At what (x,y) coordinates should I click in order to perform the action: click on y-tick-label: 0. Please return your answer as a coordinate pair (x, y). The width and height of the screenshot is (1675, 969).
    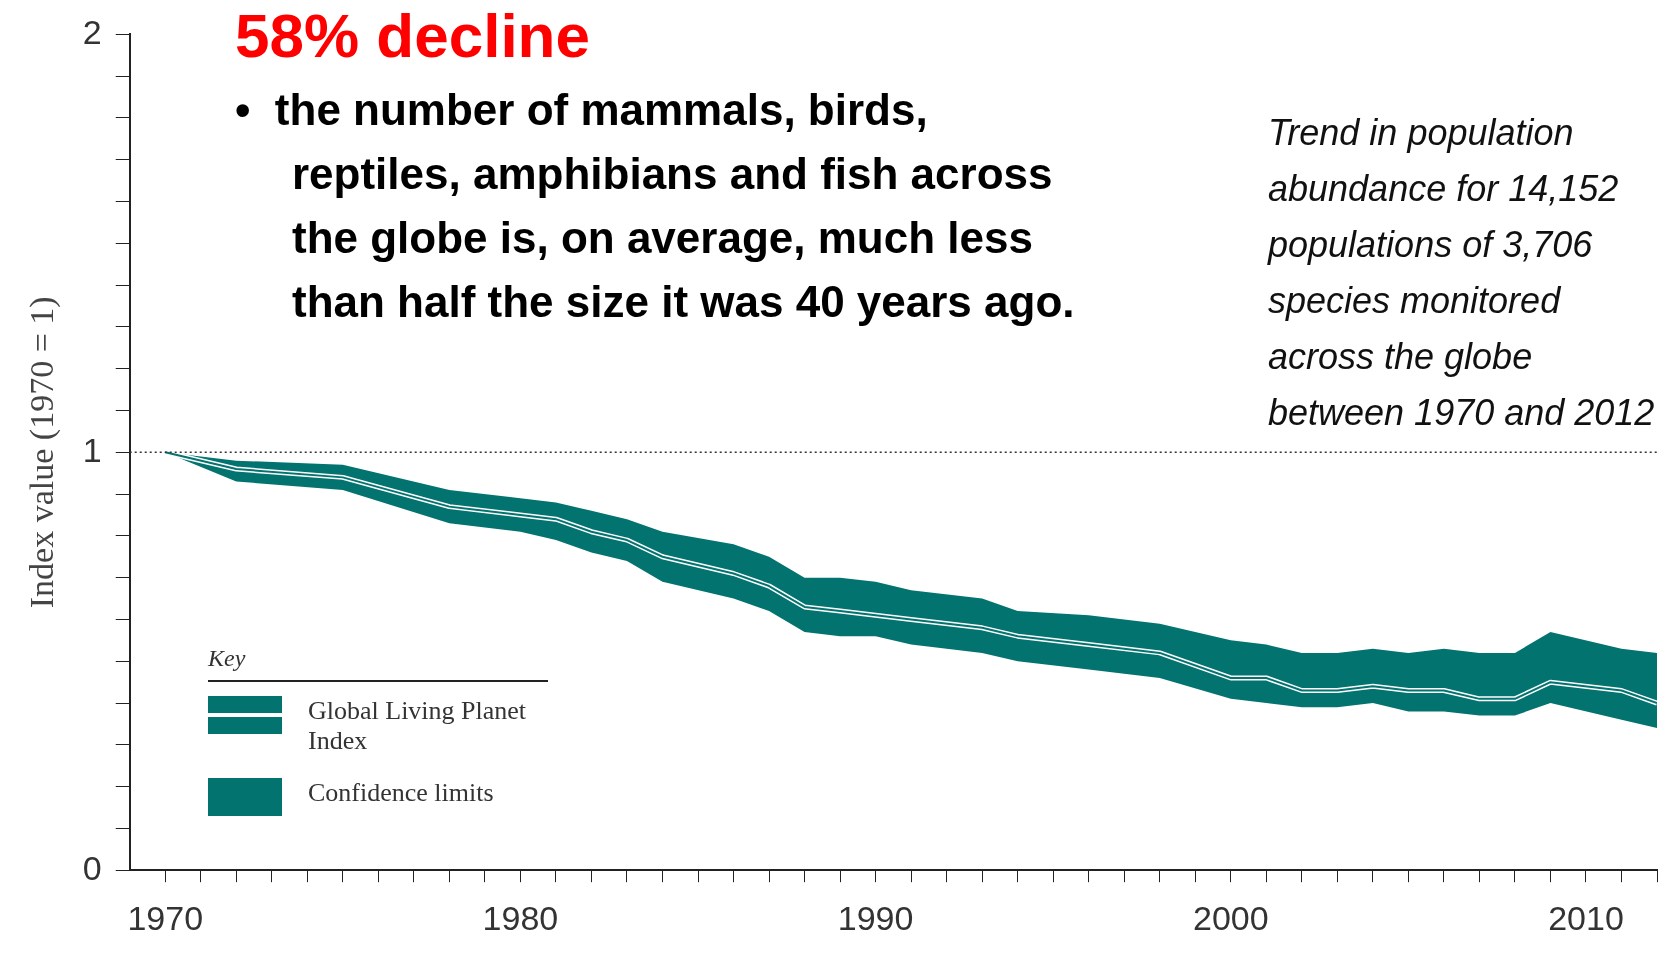
    Looking at the image, I should click on (92, 867).